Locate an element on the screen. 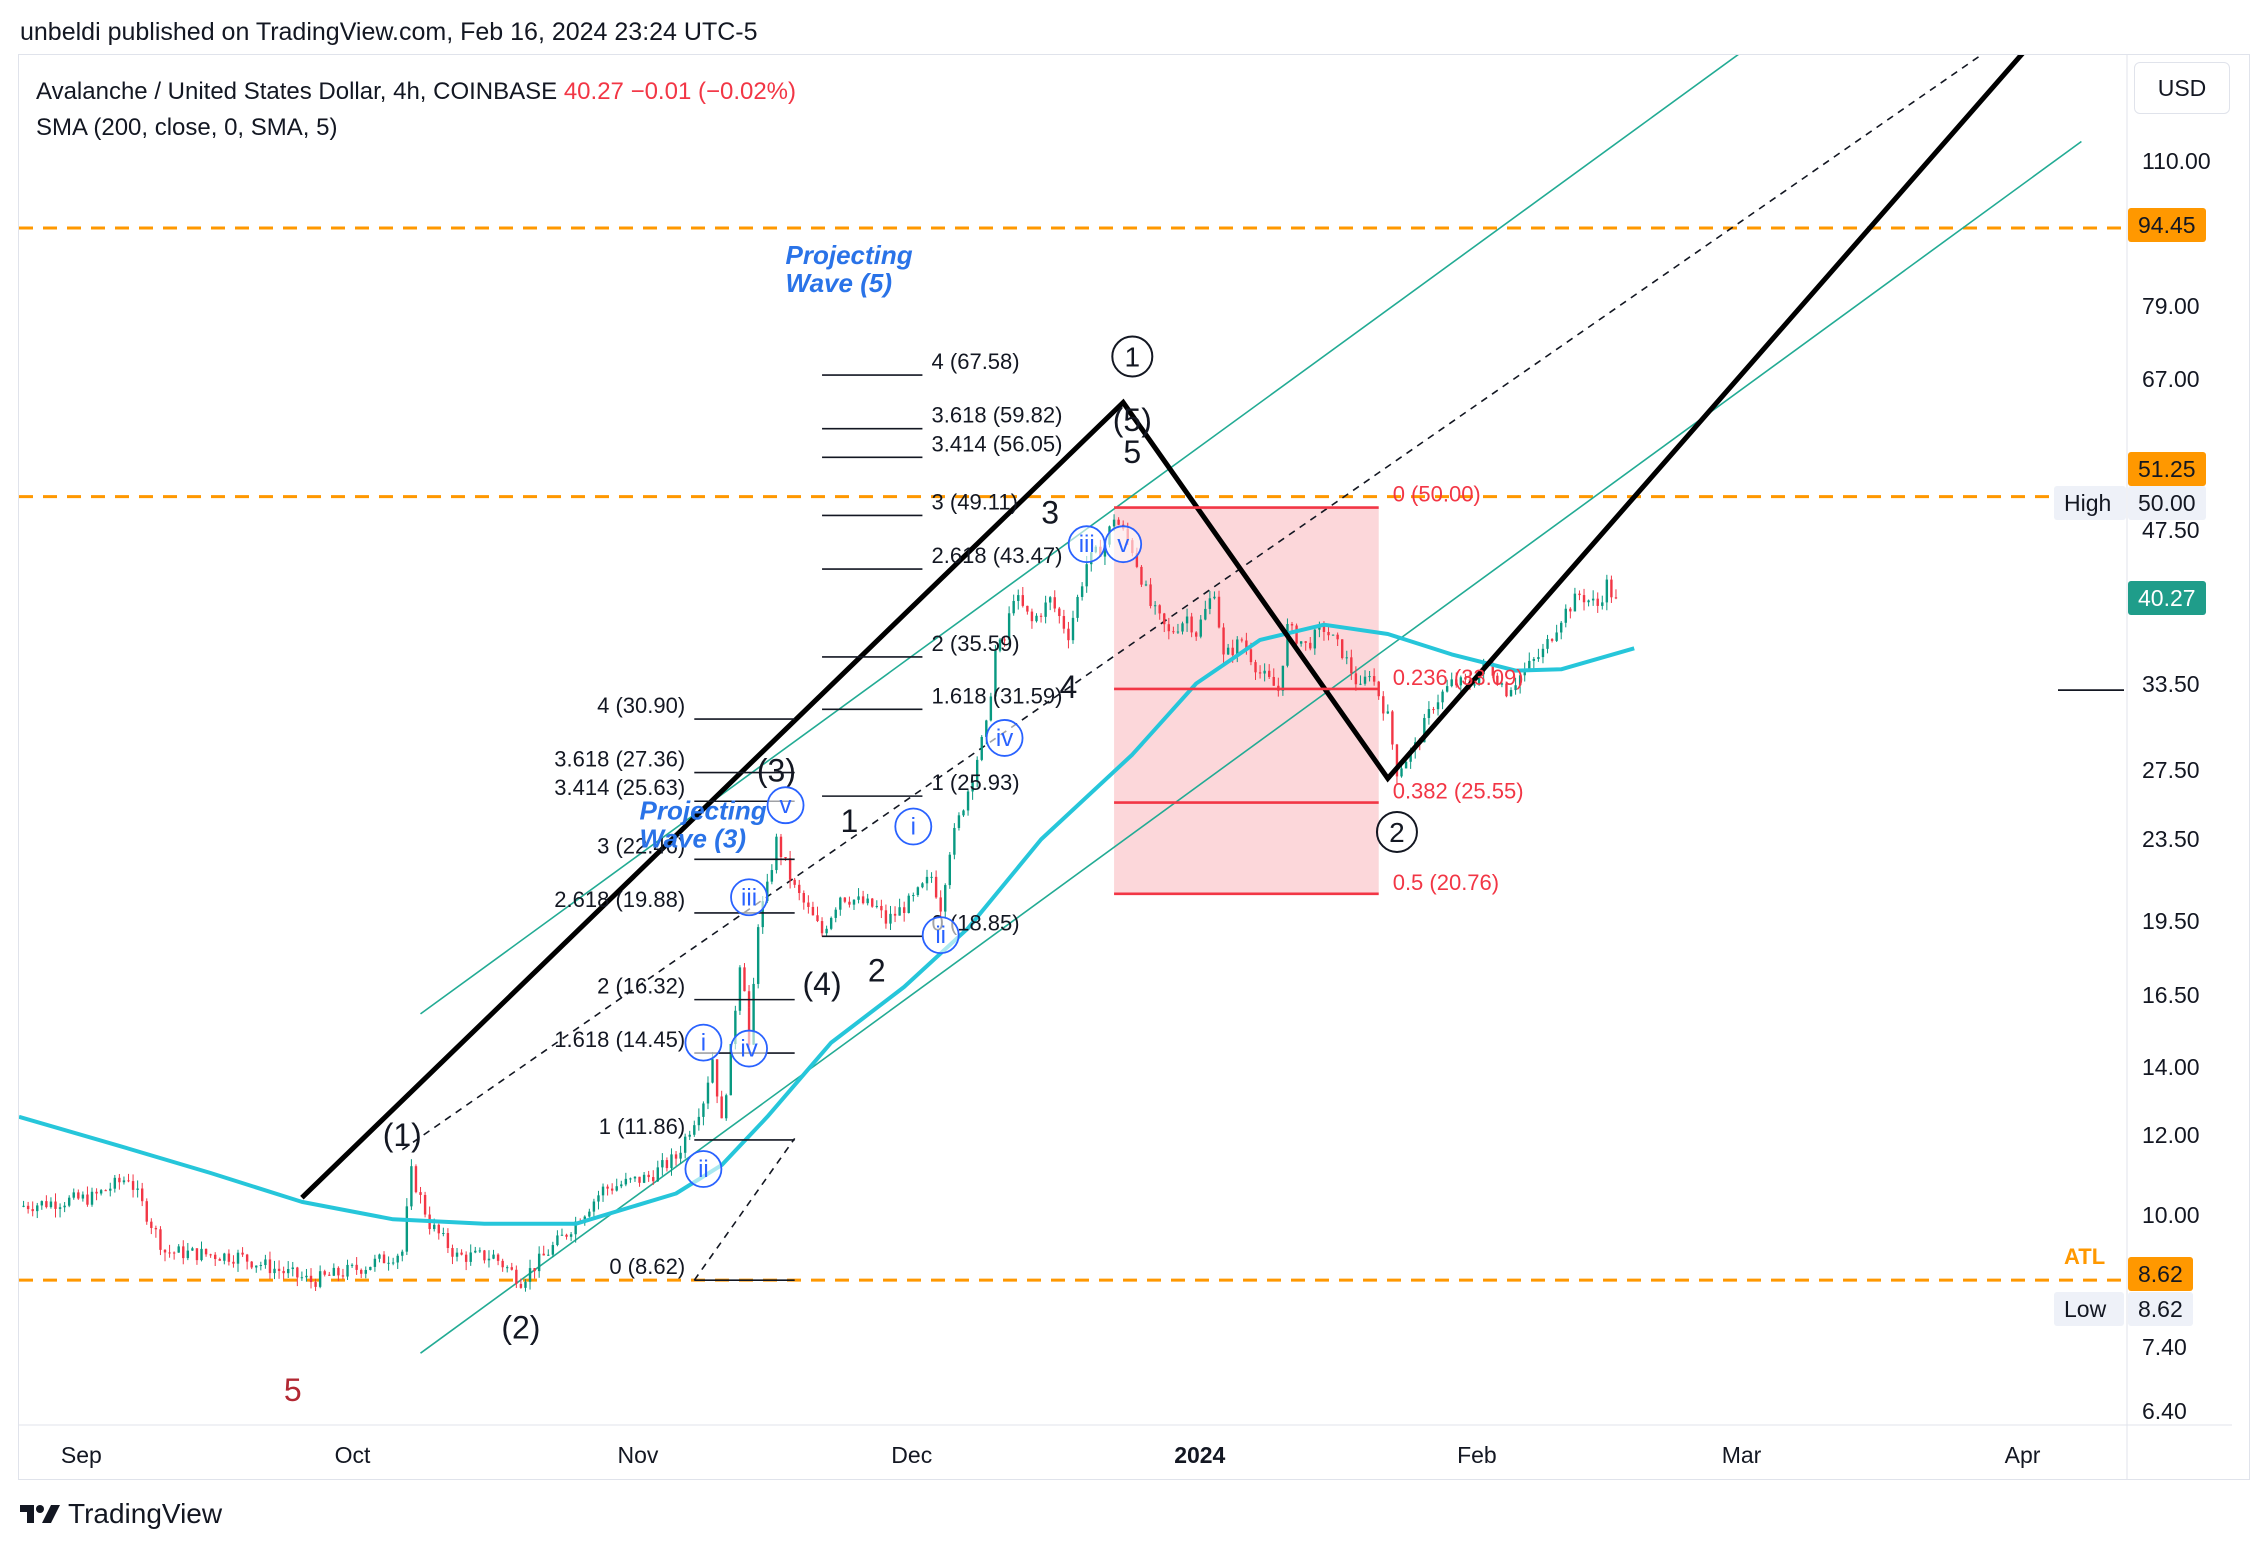 Image resolution: width=2264 pixels, height=1548 pixels. high-label: High is located at coordinates (2090, 503).